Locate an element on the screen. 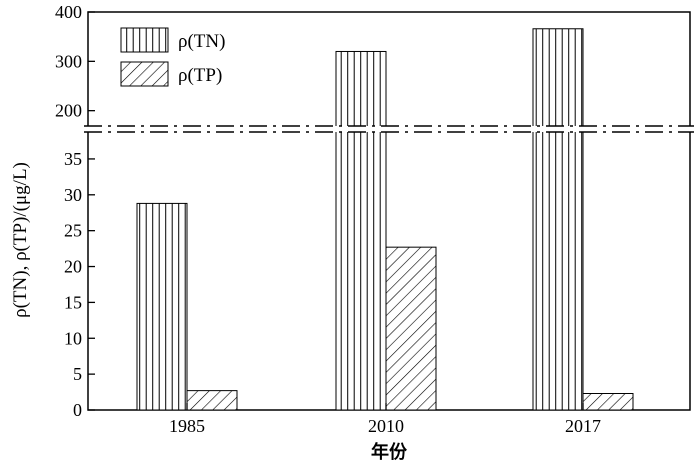  y-tick-label: 25 is located at coordinates (73, 231).